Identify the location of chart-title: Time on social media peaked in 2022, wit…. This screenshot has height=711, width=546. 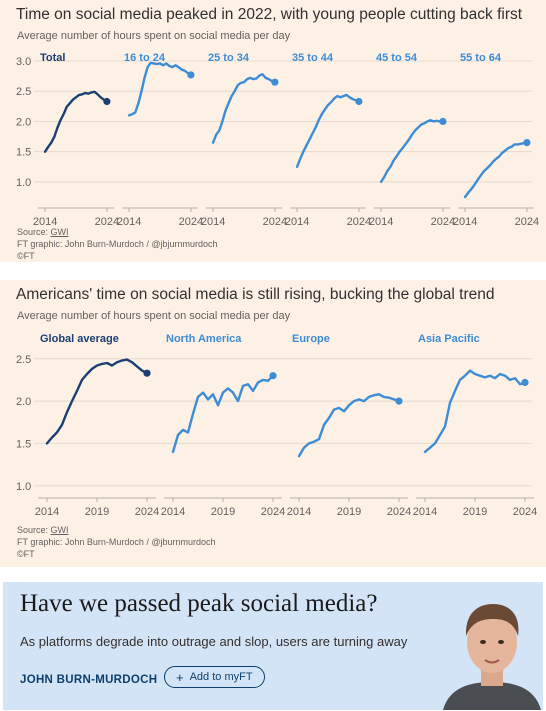
(269, 14).